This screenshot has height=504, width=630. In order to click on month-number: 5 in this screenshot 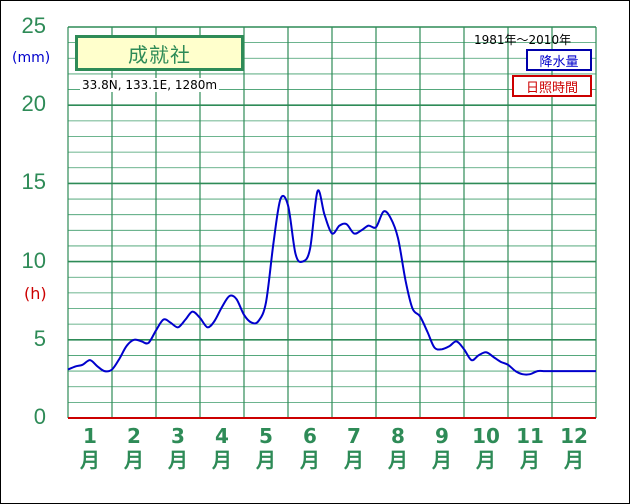, I will do `click(266, 436)`.